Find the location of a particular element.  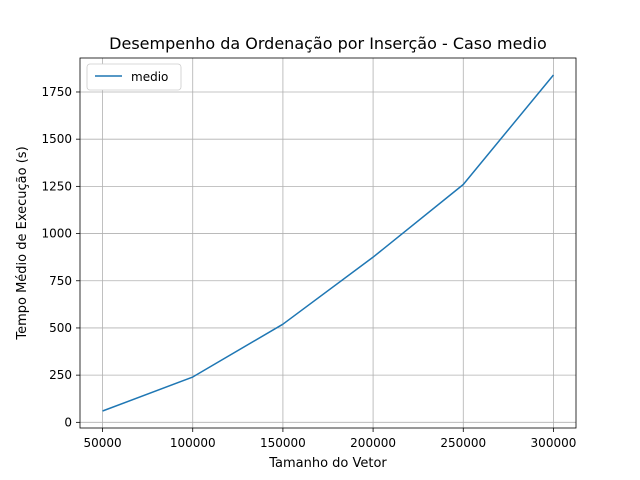

x-axis-label: Tamanho do Vetor is located at coordinates (327, 463).